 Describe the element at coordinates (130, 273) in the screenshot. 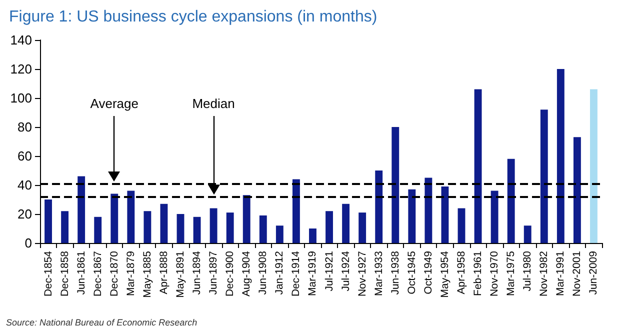

I see `x-tick-label: Mar-1879` at that location.